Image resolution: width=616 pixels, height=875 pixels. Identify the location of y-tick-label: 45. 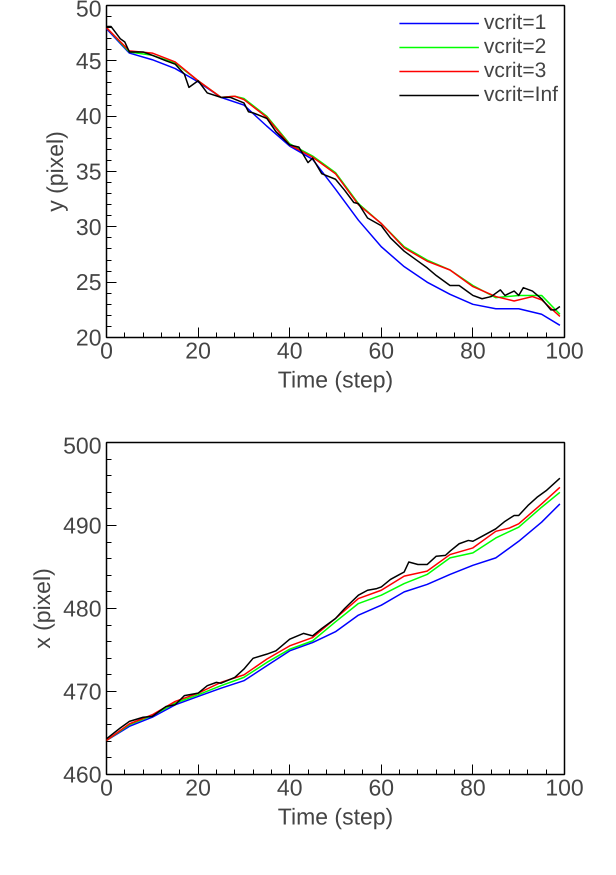
(89, 61).